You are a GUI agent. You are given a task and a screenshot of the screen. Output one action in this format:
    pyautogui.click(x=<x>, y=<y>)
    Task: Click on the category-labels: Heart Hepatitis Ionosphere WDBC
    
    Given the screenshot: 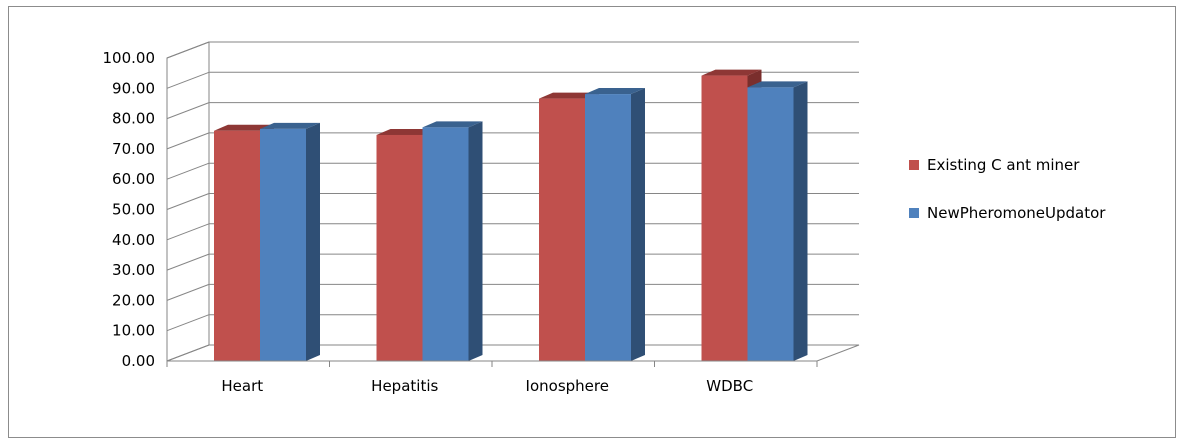 What is the action you would take?
    pyautogui.click(x=492, y=377)
    